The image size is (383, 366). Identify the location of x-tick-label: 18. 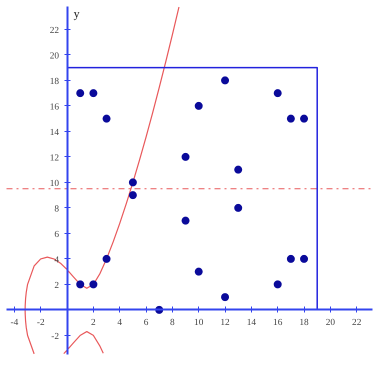
(304, 323).